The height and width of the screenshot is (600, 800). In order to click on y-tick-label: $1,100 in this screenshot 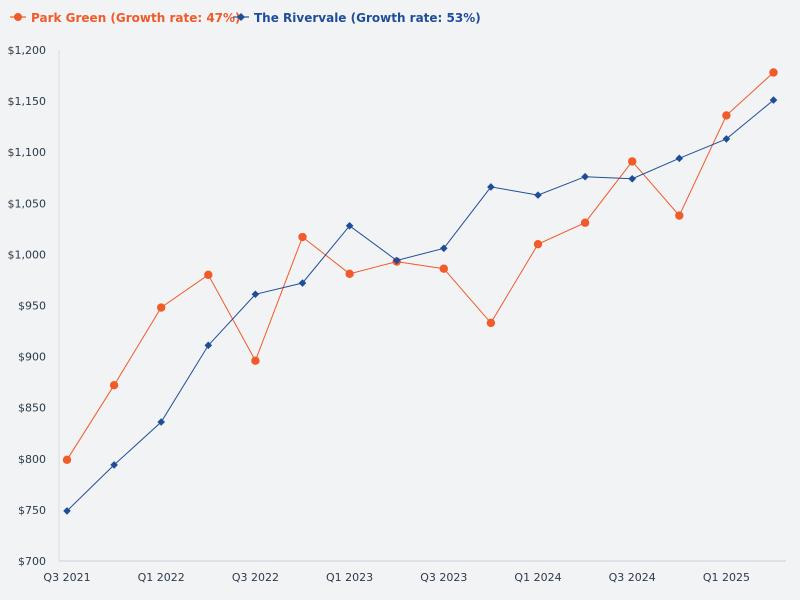, I will do `click(27, 152)`.